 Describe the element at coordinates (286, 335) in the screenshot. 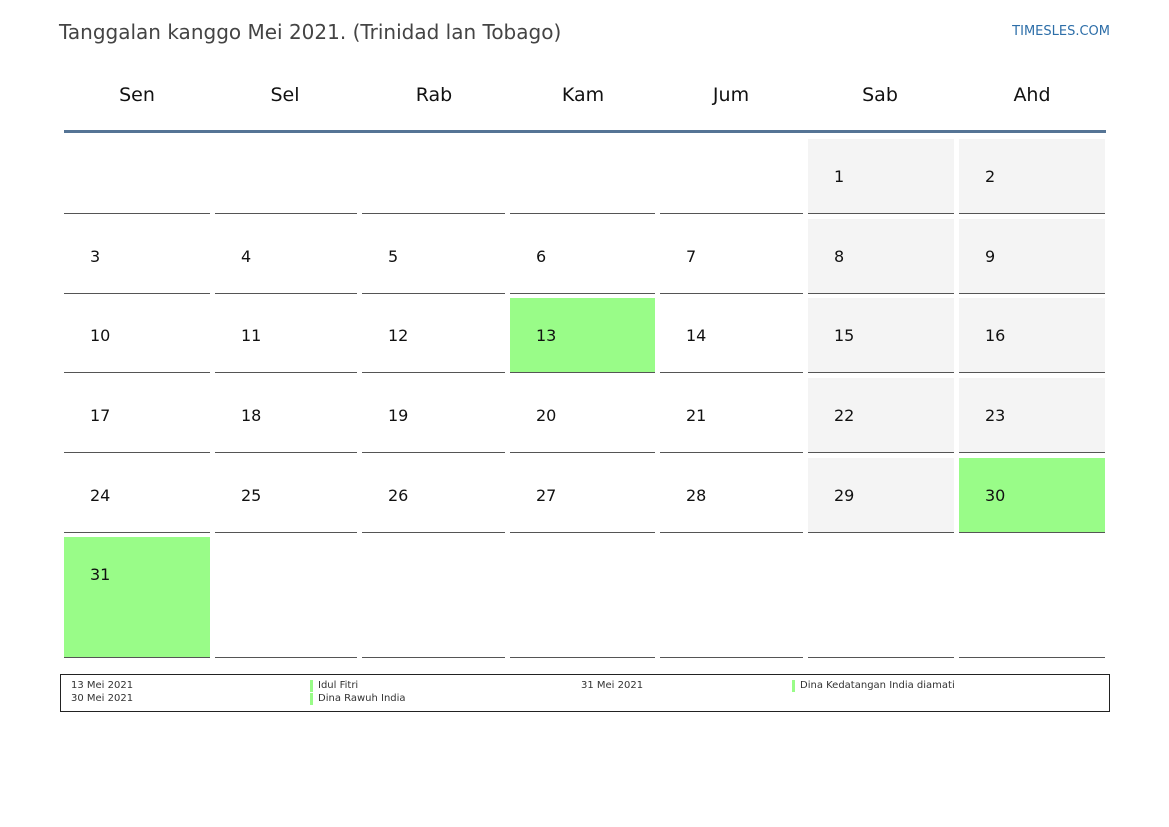

I see `calendar-day-cell: 11` at that location.